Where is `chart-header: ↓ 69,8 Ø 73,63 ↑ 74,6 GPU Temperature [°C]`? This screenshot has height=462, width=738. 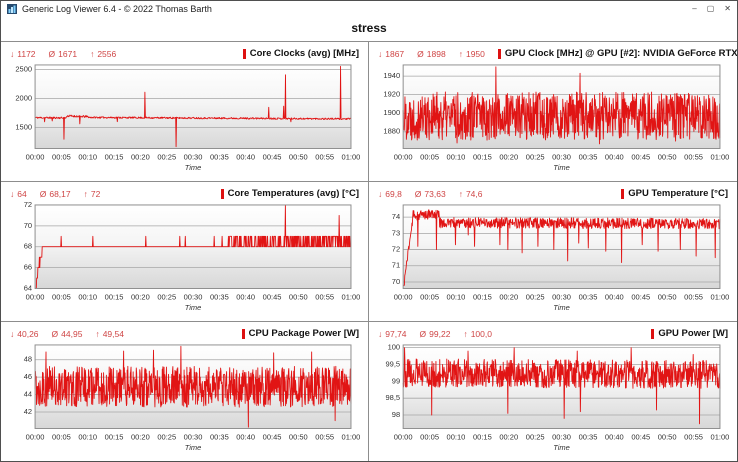 chart-header: ↓ 69,8 Ø 73,63 ↑ 74,6 GPU Temperature [°C] is located at coordinates (553, 193).